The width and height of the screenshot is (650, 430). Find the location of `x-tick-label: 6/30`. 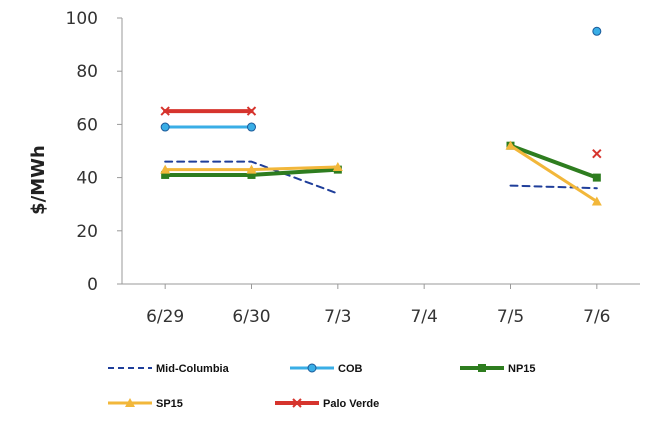

x-tick-label: 6/30 is located at coordinates (251, 317).